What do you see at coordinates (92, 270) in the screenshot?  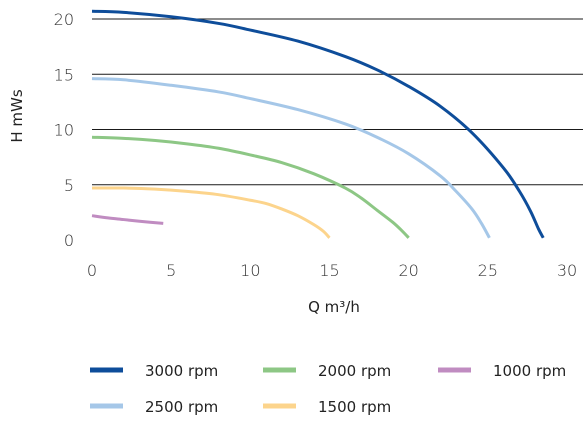 I see `x-tick-label: 0` at bounding box center [92, 270].